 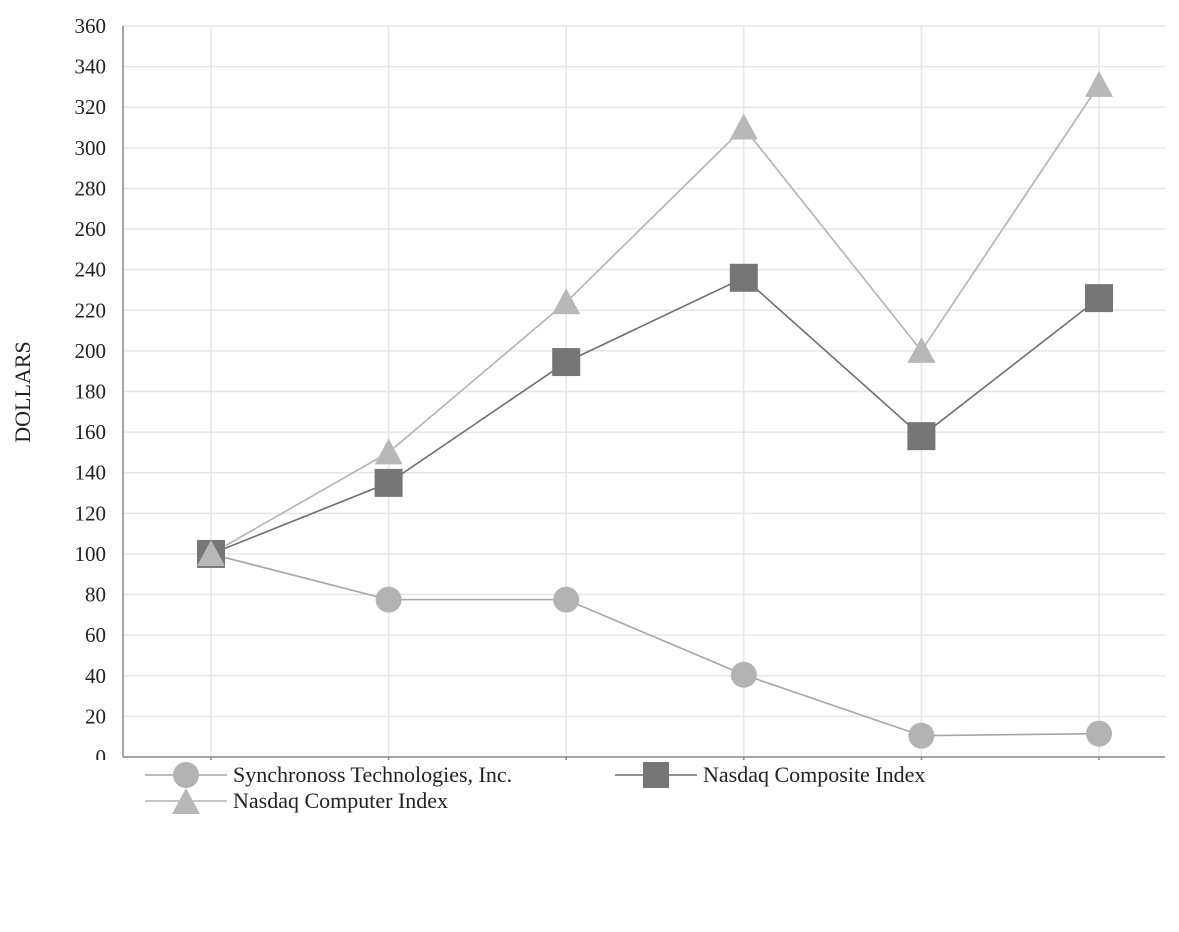 What do you see at coordinates (91, 148) in the screenshot?
I see `y-tick-label-300: 300` at bounding box center [91, 148].